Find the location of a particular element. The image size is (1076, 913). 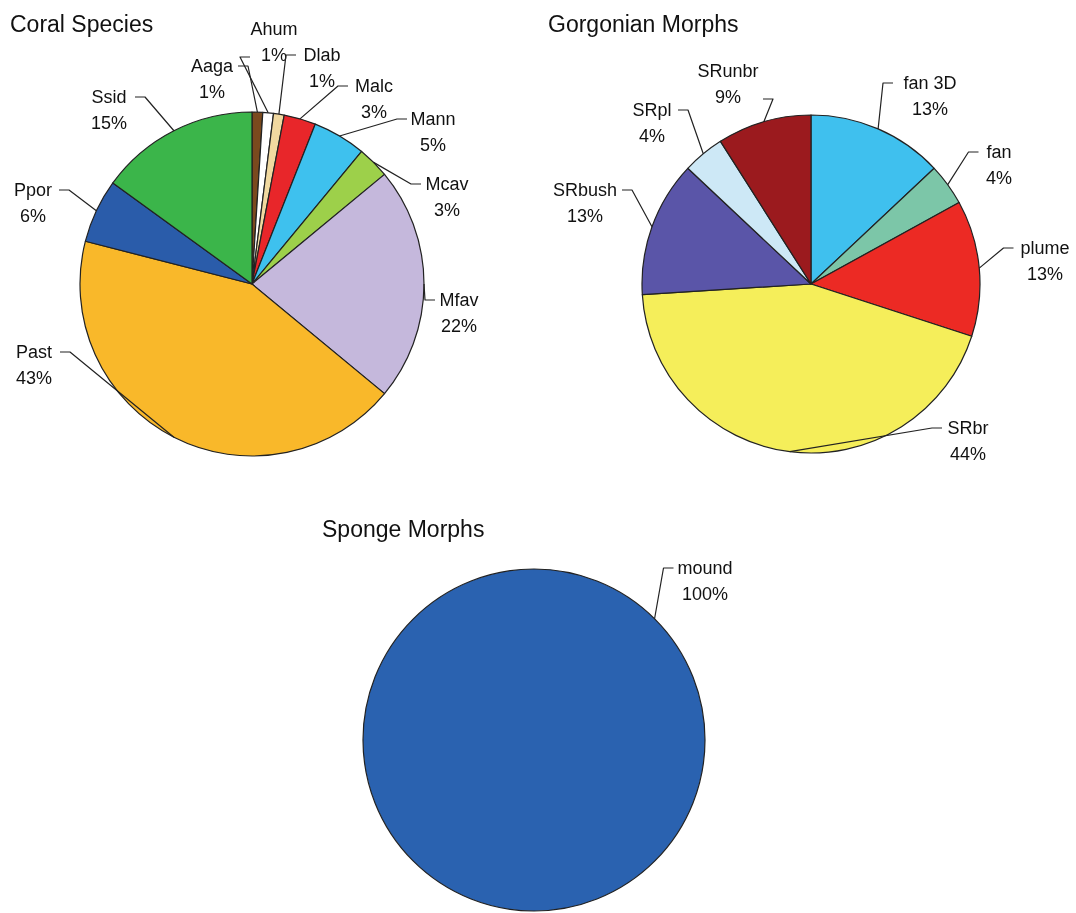

slice-label: Mcav is located at coordinates (447, 184).